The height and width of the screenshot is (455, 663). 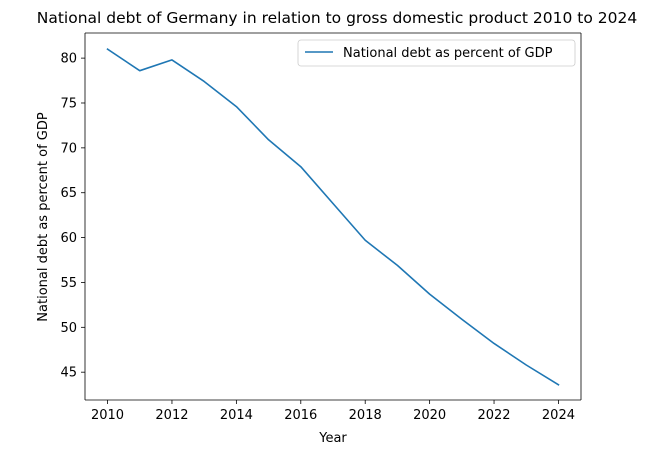 What do you see at coordinates (68, 283) in the screenshot?
I see `y-tick-label: 55` at bounding box center [68, 283].